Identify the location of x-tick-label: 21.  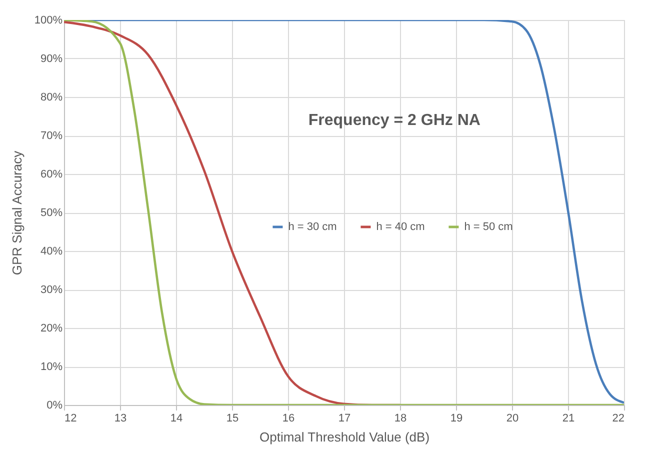
(568, 418).